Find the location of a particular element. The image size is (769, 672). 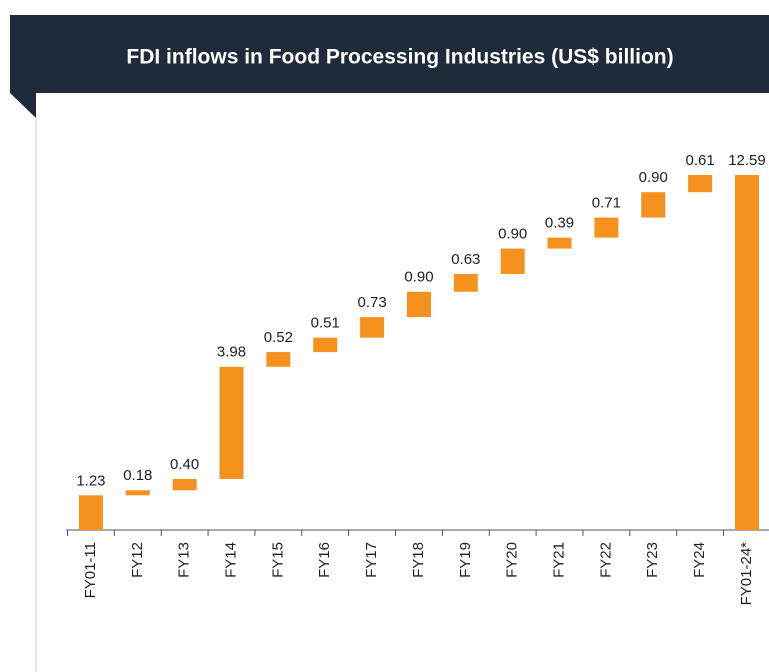

data-label: 0.51 is located at coordinates (325, 323).